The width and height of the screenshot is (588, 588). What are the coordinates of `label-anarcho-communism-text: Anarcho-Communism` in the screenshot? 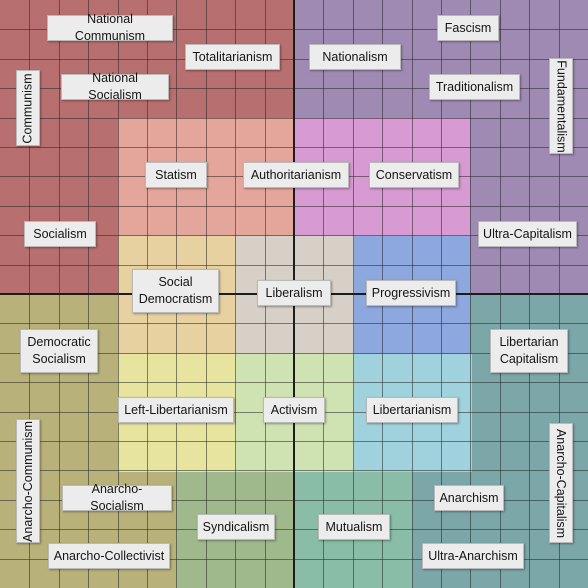 It's located at (27, 481).